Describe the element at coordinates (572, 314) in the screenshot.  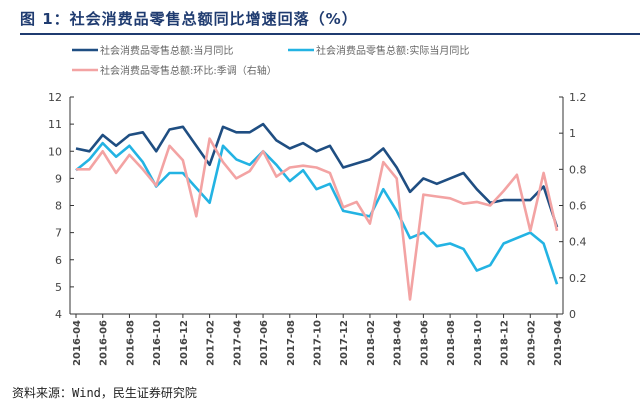
I see `right-tick-label: 0` at that location.